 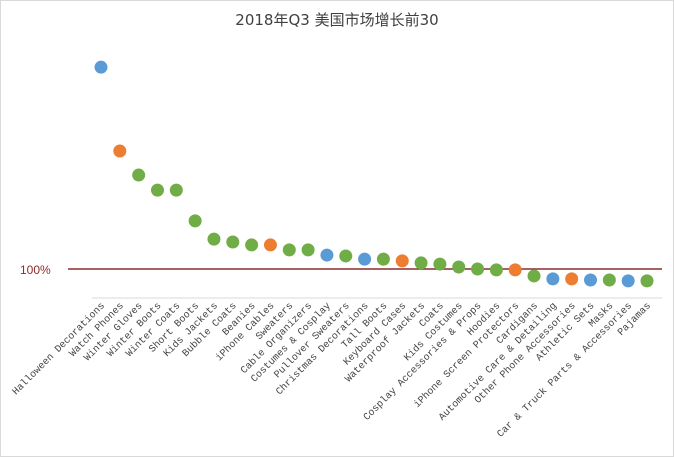 What do you see at coordinates (35, 270) in the screenshot?
I see `reference-line-label: 100%` at bounding box center [35, 270].